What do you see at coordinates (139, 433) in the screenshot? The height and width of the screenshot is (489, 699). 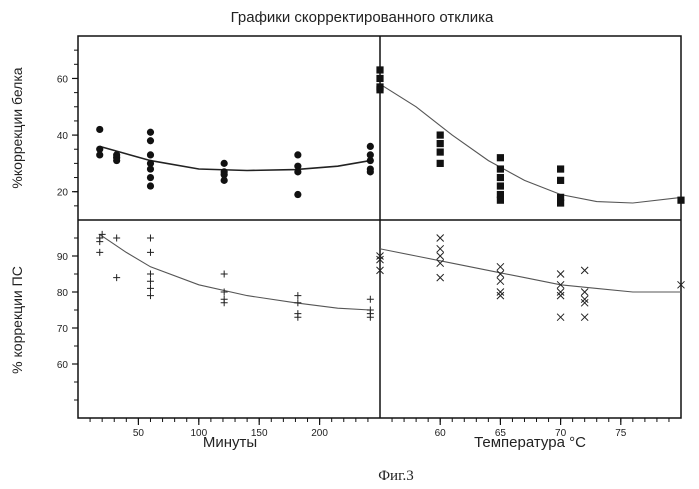 I see `x-tick-label: 50` at bounding box center [139, 433].